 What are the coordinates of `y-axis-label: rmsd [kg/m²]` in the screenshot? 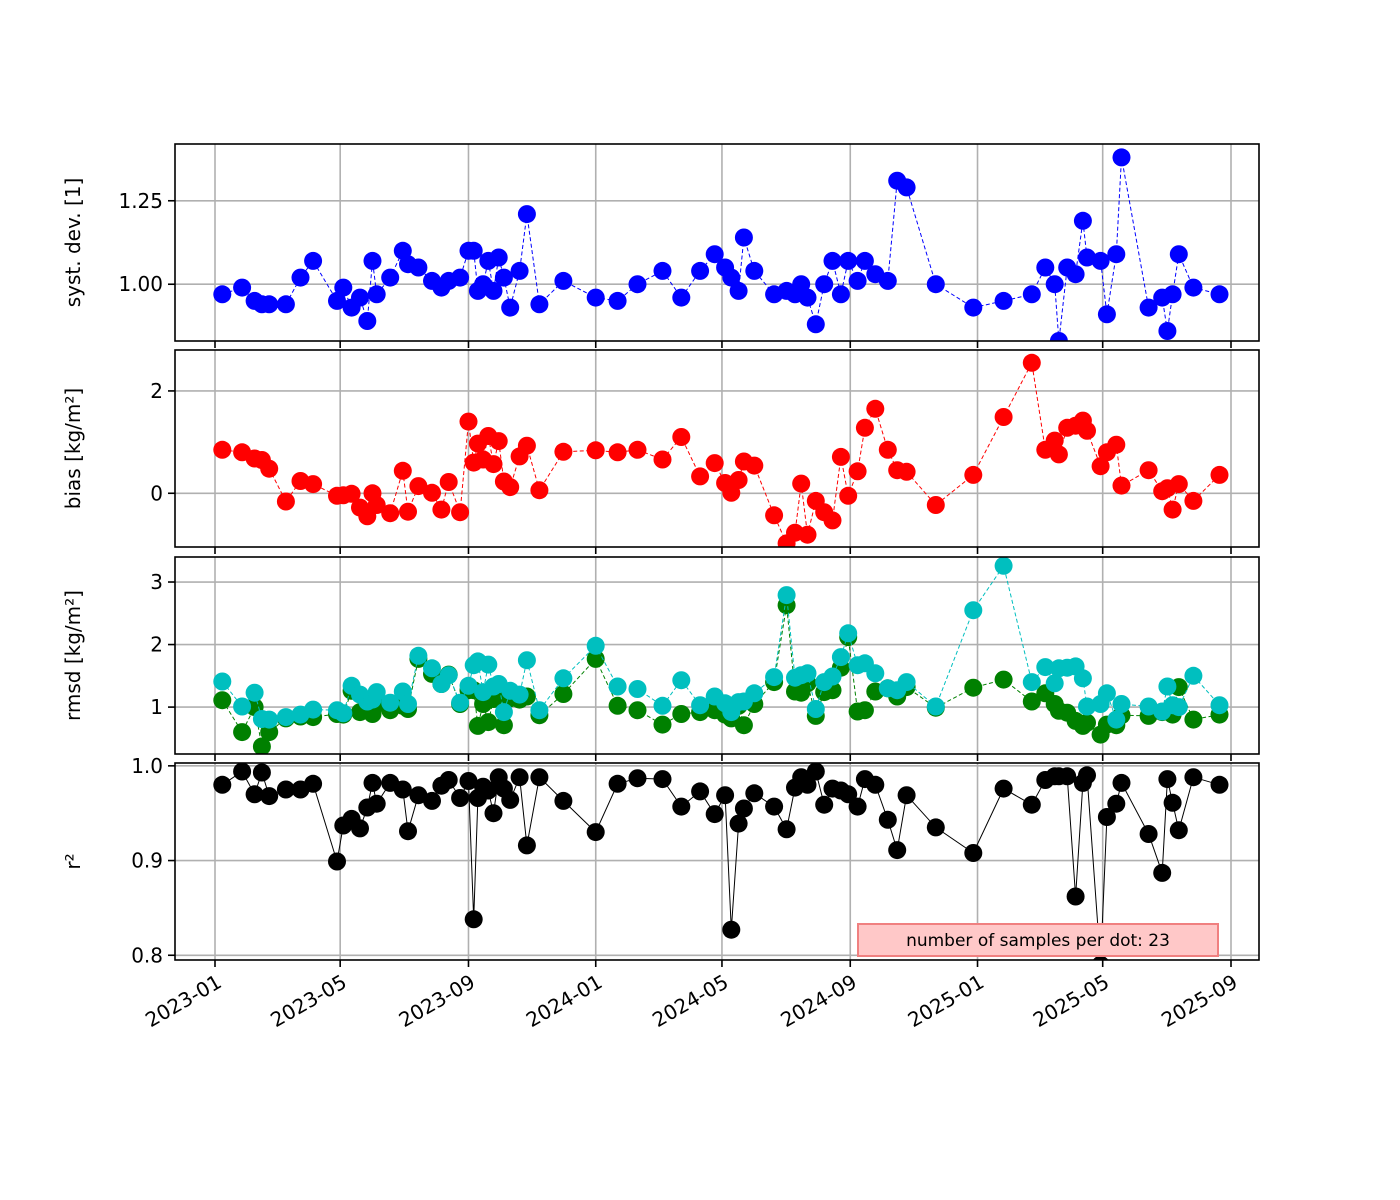 It's located at (73, 655).